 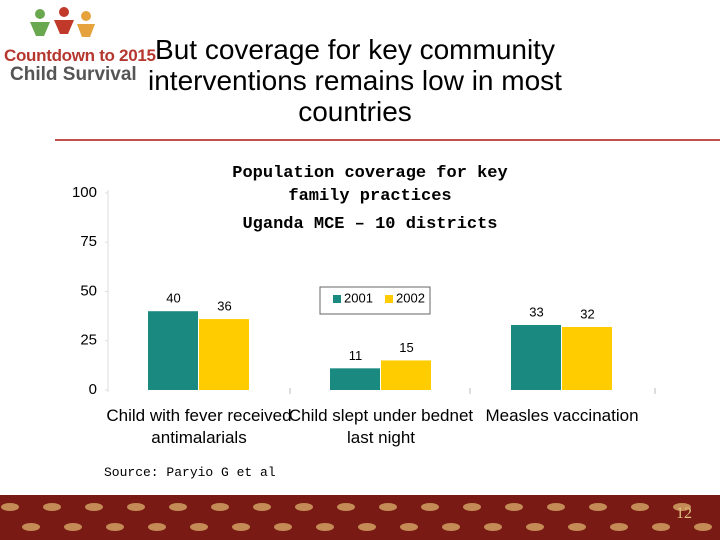 What do you see at coordinates (80, 55) in the screenshot?
I see `logo-text: Countdown to 2015` at bounding box center [80, 55].